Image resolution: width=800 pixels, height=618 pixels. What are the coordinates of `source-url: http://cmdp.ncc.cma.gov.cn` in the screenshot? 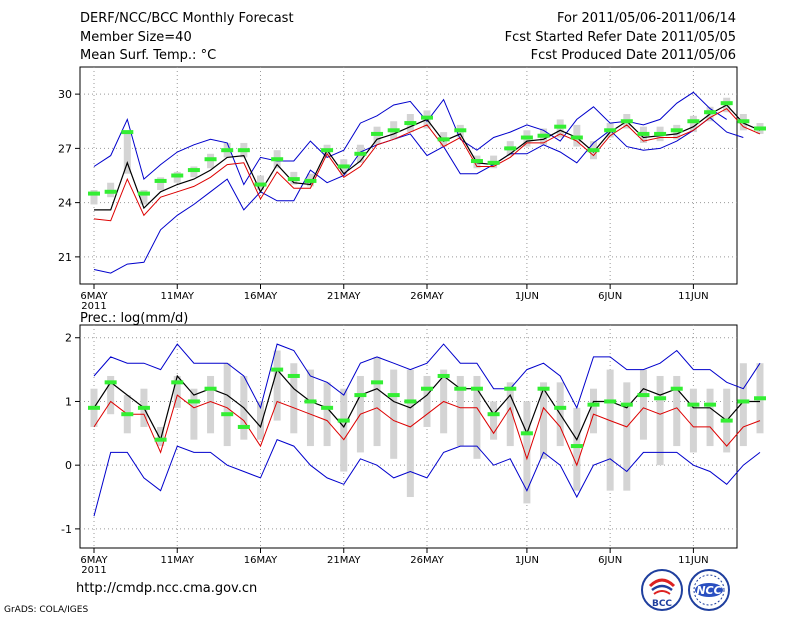 It's located at (167, 588).